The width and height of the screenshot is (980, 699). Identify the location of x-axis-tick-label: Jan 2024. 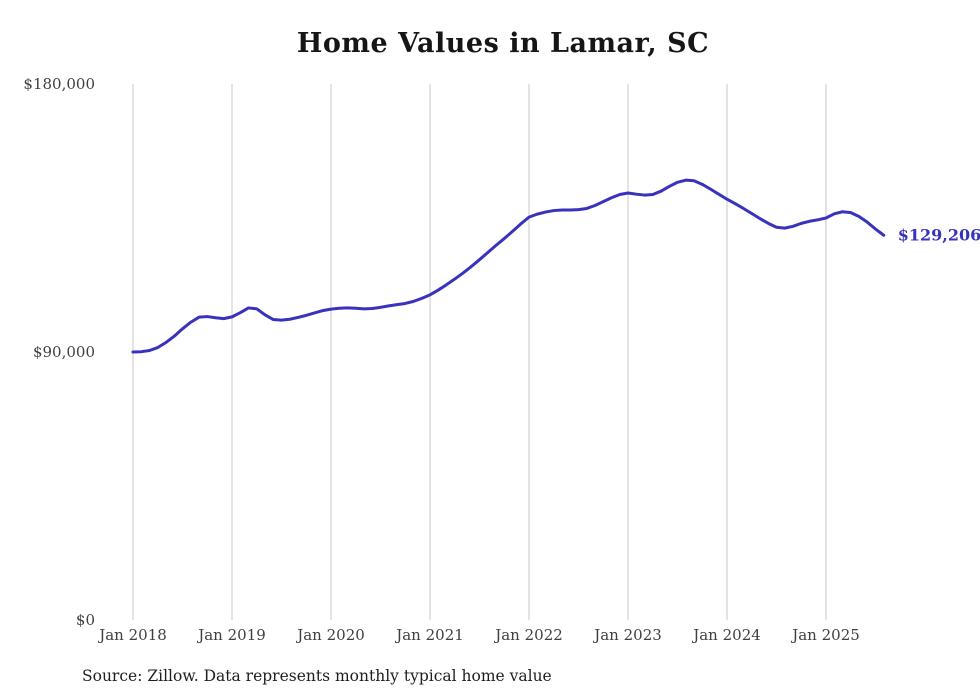
(727, 635).